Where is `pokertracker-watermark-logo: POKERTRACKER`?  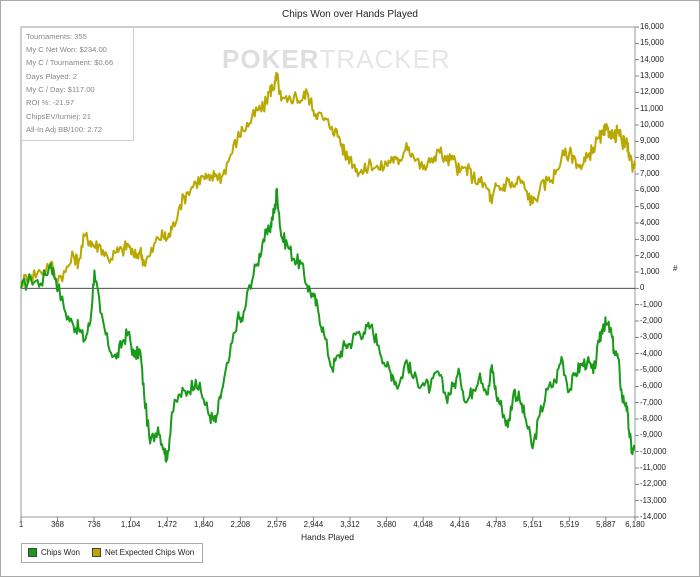 pokertracker-watermark-logo: POKERTRACKER is located at coordinates (336, 59).